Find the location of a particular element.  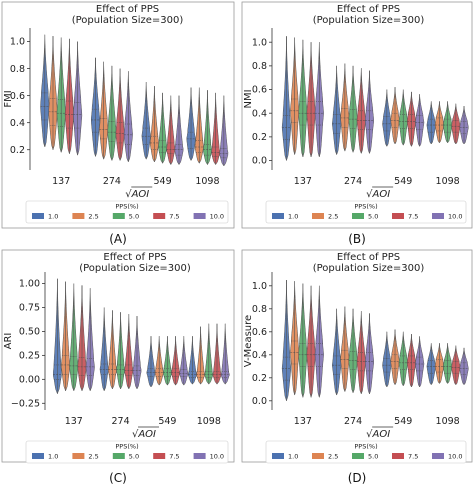

y-tick-label: 1.00 is located at coordinates (29, 284).